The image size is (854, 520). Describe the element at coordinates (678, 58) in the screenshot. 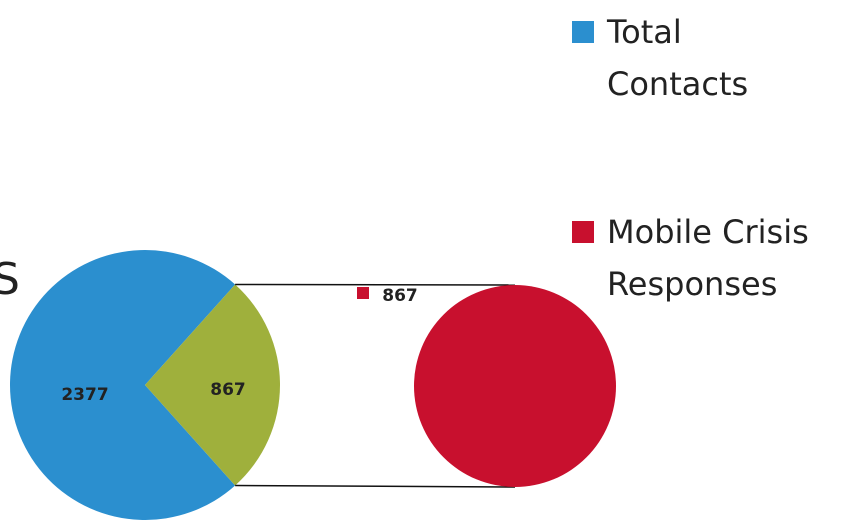

I see `legend-label: Total Contacts` at that location.